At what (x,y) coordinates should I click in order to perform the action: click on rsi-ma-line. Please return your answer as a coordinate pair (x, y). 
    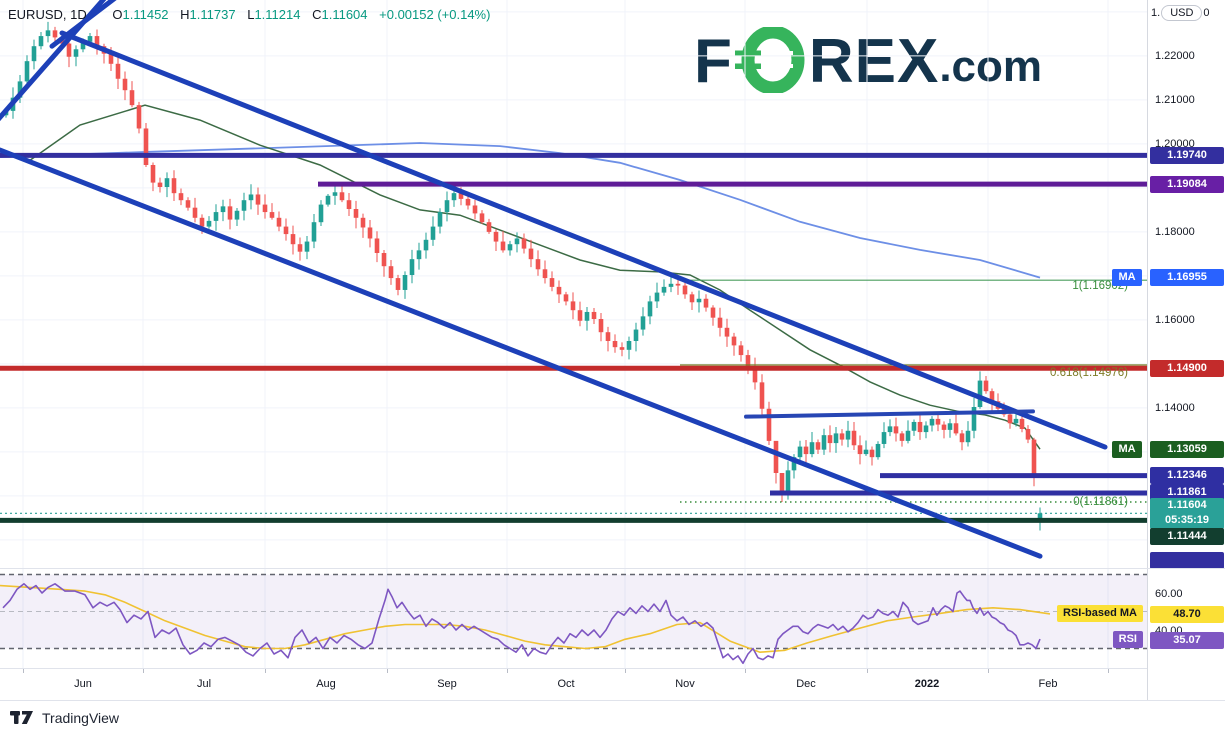
    Looking at the image, I should click on (525, 618).